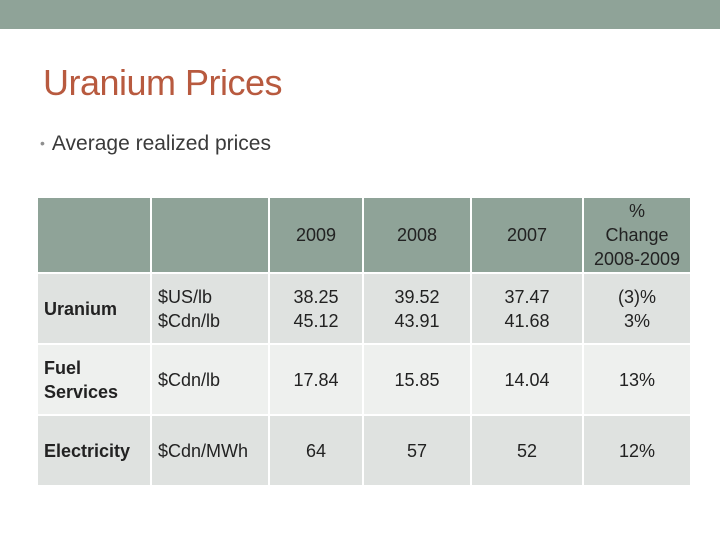  What do you see at coordinates (417, 450) in the screenshot?
I see `value-cell-2008: 57` at bounding box center [417, 450].